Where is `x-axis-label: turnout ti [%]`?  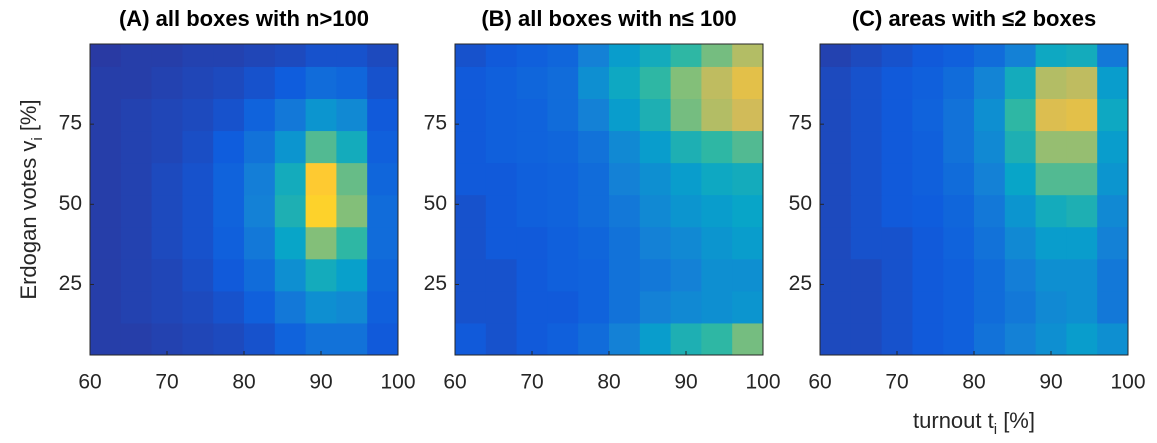 x-axis-label: turnout ti [%] is located at coordinates (974, 423).